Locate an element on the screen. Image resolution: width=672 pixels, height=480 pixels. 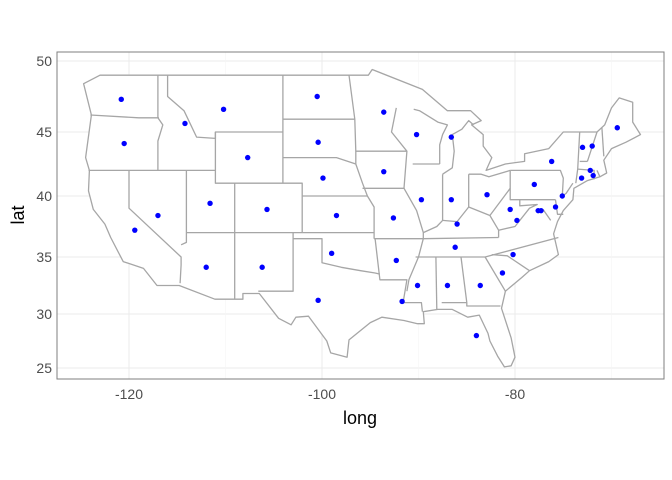
y-tick-label: 45 is located at coordinates (44, 132).